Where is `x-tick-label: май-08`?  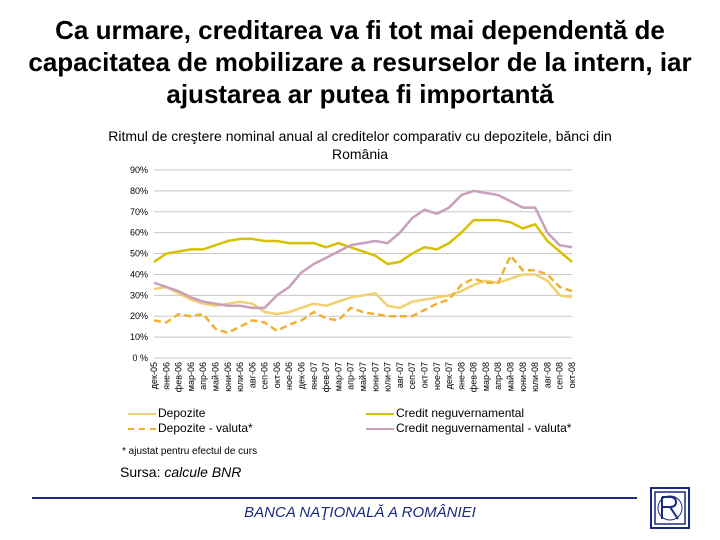 x-tick-label: май-08 is located at coordinates (511, 376).